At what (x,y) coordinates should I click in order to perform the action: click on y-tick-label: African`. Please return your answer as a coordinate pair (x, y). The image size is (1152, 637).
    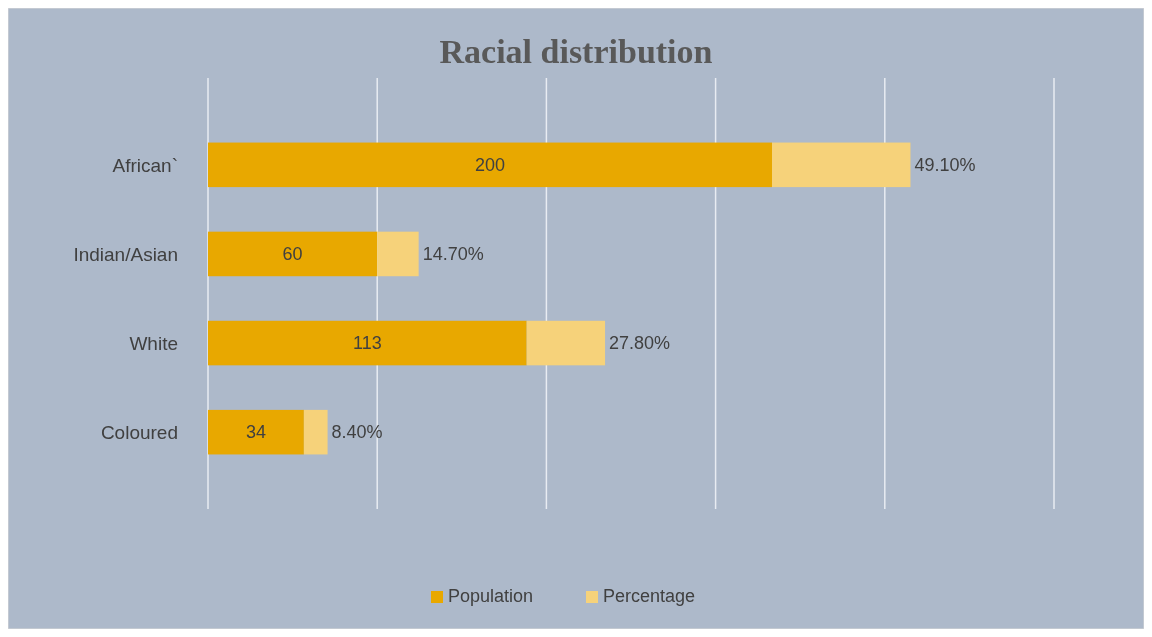
    Looking at the image, I should click on (145, 165).